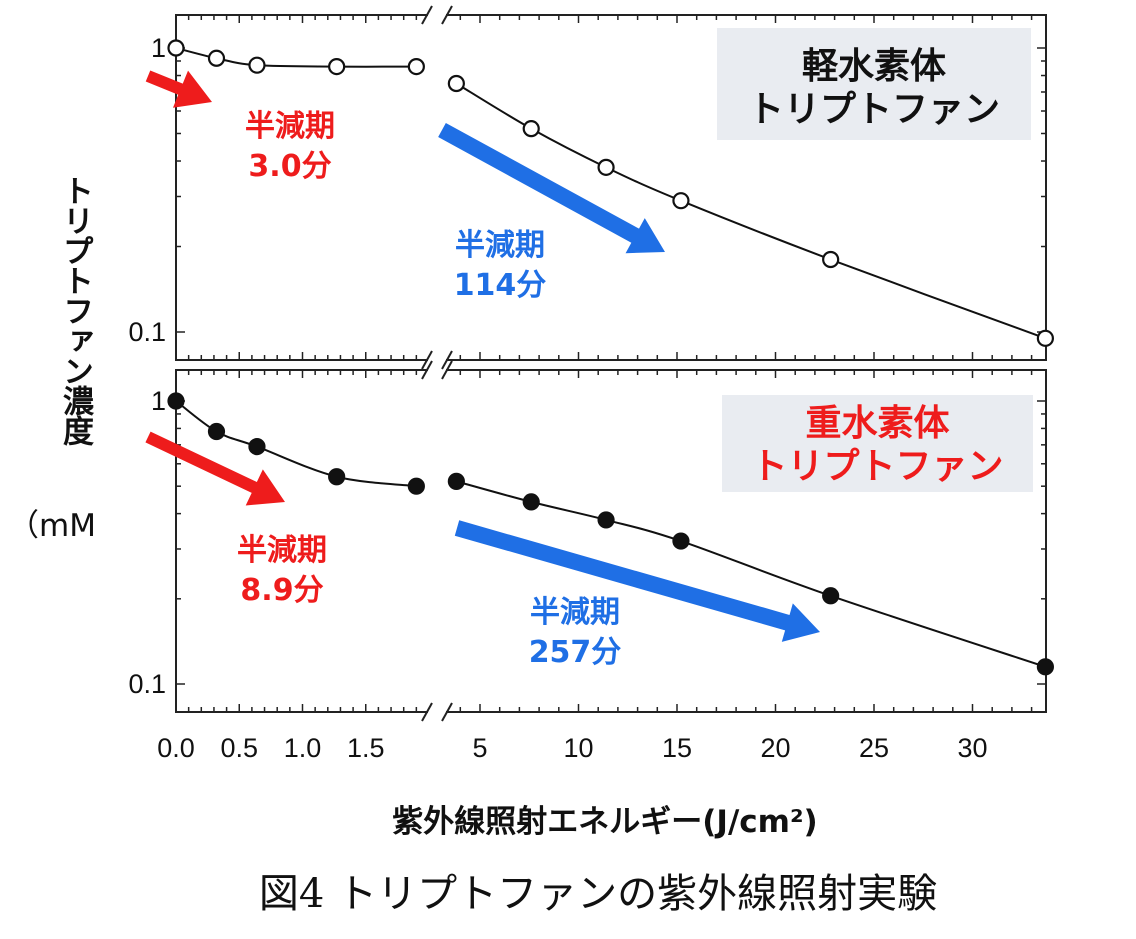 The image size is (1136, 939). I want to click on x-tick-label: 10, so click(578, 748).